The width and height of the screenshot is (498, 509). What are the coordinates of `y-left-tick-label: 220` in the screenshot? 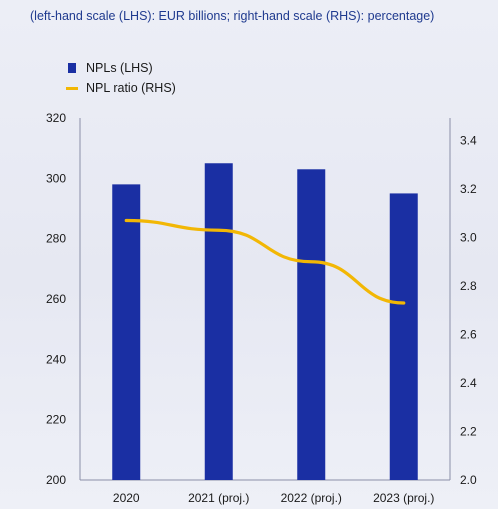 It's located at (56, 420).